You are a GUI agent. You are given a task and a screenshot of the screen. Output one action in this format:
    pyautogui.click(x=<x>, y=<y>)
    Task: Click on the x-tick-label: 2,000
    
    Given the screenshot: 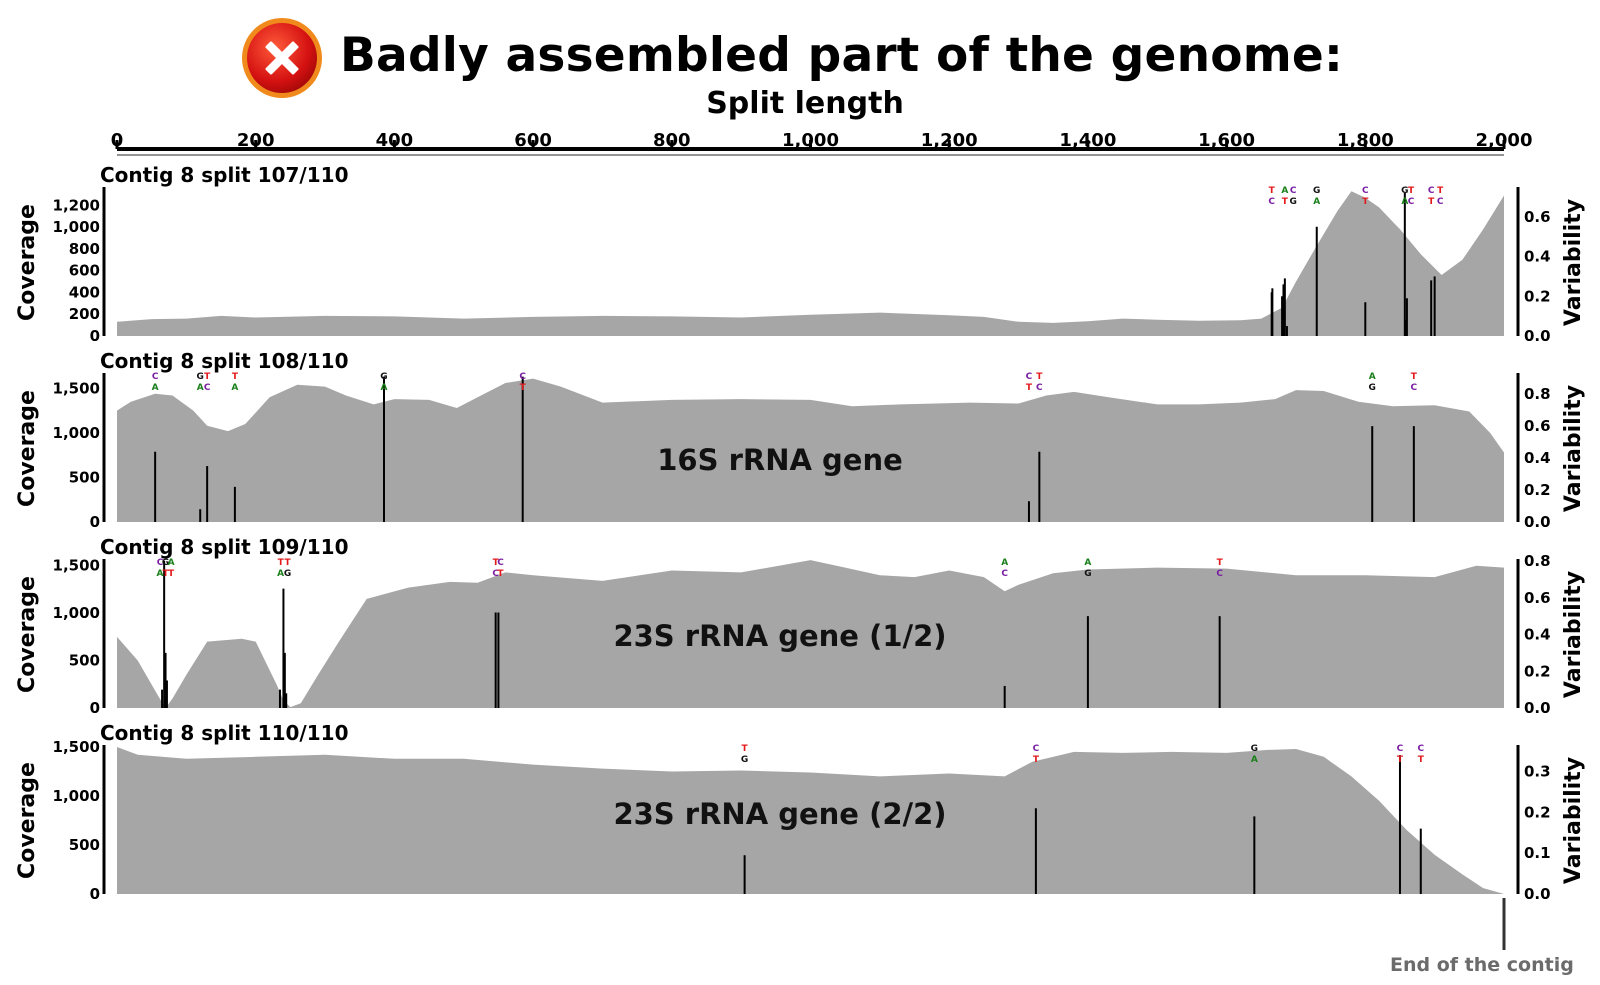 What is the action you would take?
    pyautogui.click(x=1504, y=140)
    